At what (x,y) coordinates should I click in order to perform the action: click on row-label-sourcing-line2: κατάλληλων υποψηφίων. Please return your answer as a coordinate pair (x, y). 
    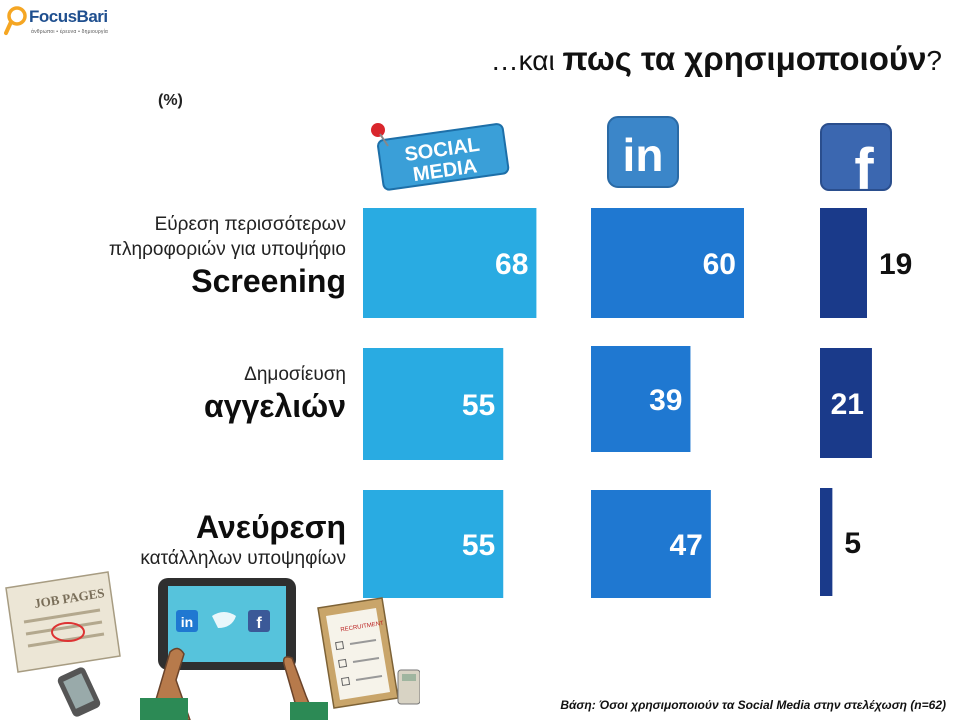
    Looking at the image, I should click on (243, 558).